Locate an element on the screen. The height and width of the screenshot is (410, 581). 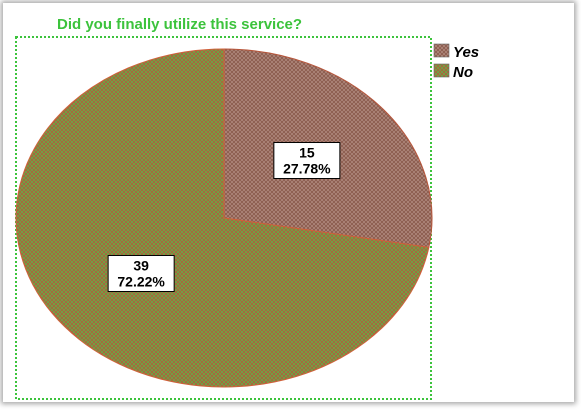
data-label-count: 39 is located at coordinates (141, 265).